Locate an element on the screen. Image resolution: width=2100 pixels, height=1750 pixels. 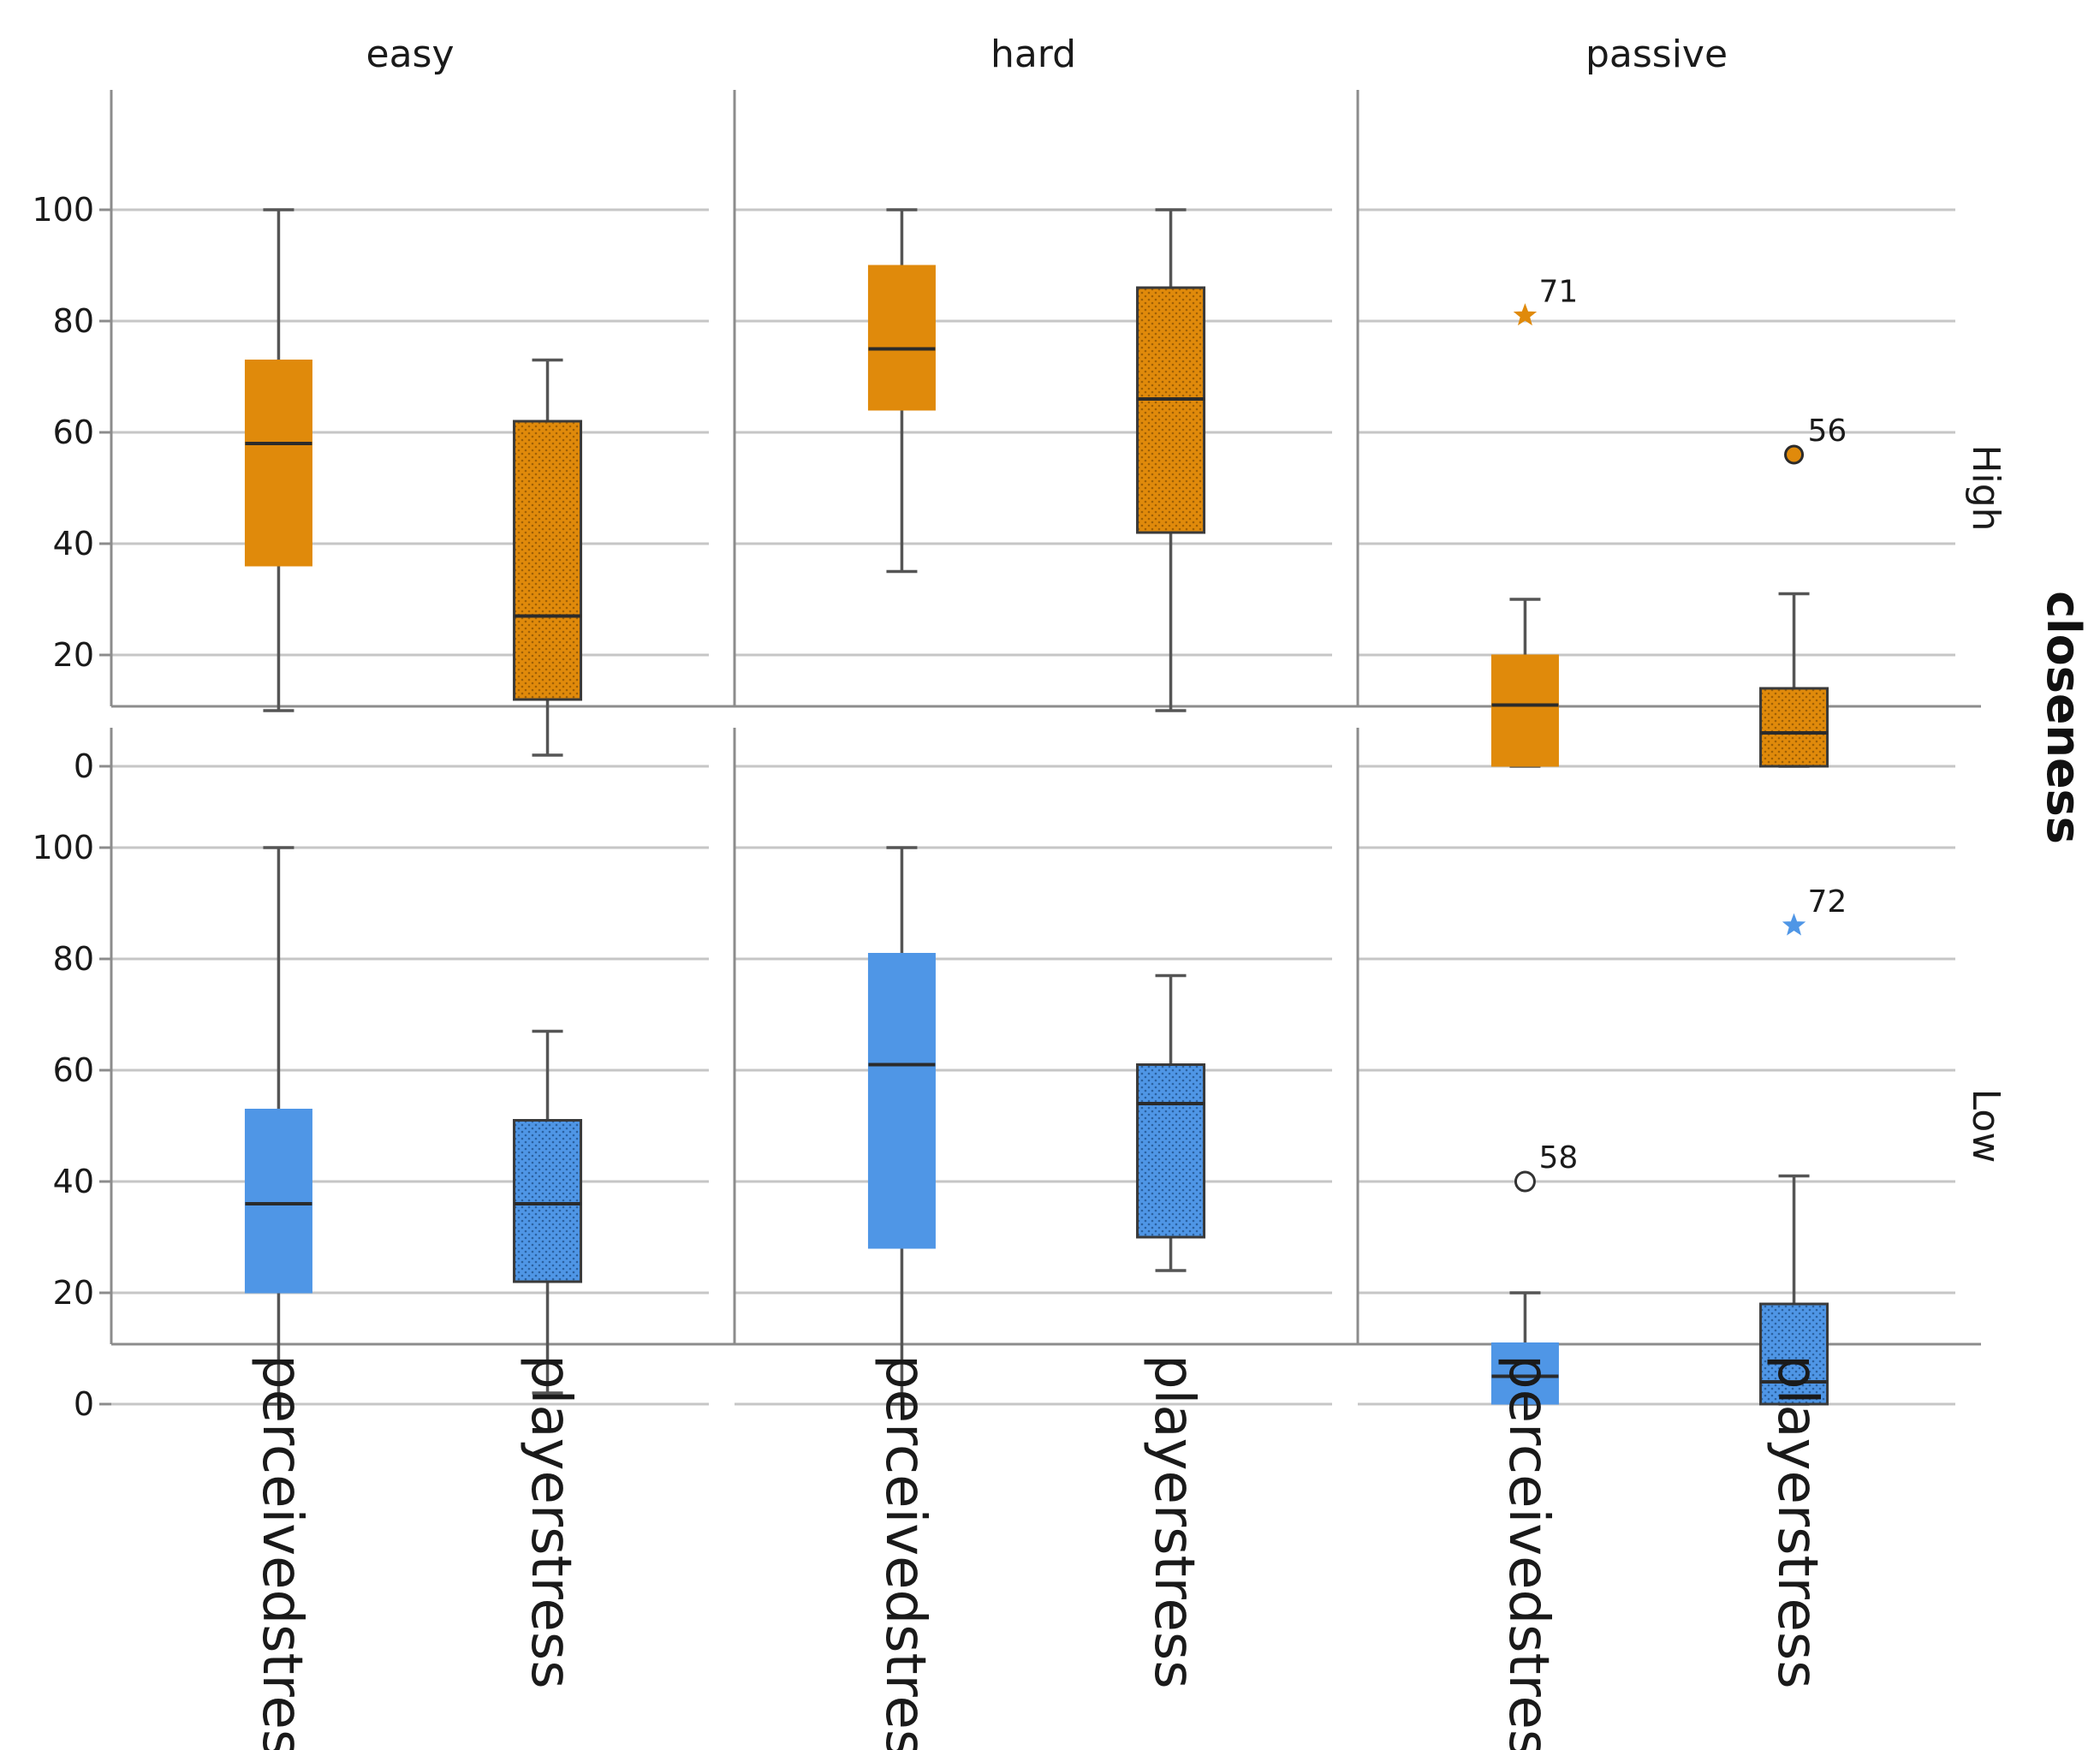
box-low-passive-perceivedstress-box is located at coordinates (1524, 1373).